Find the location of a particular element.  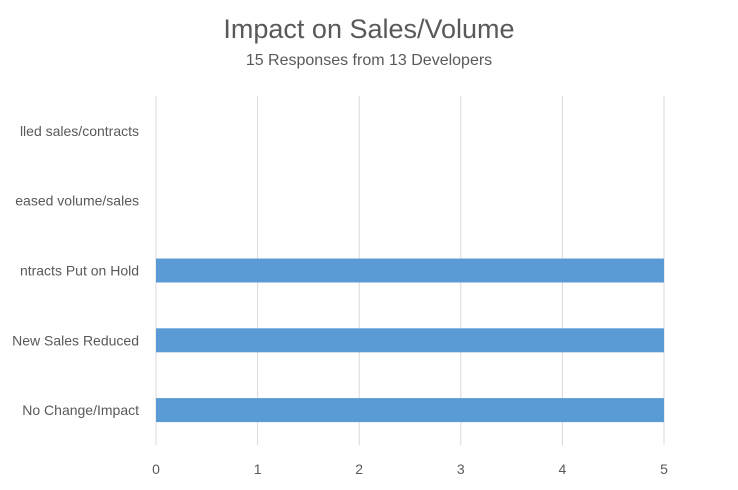

chart-subtitle: 15 Responses from 13 Developers is located at coordinates (369, 60).